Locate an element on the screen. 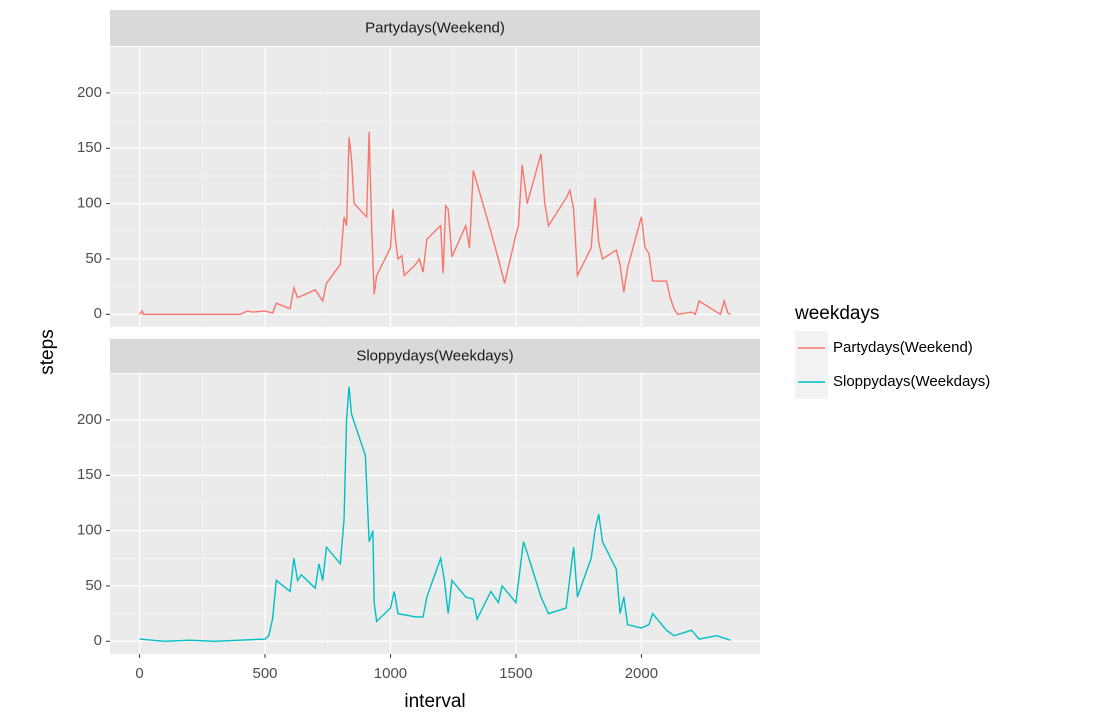 Image resolution: width=1096 pixels, height=726 pixels. facet-title: Sloppydays(Weekdays) is located at coordinates (434, 355).